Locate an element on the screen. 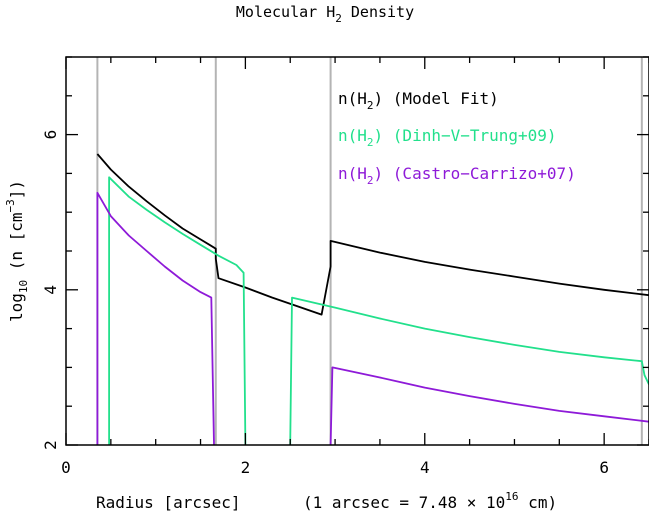 This screenshot has width=649, height=518. x-tick-label: 4 is located at coordinates (425, 467).